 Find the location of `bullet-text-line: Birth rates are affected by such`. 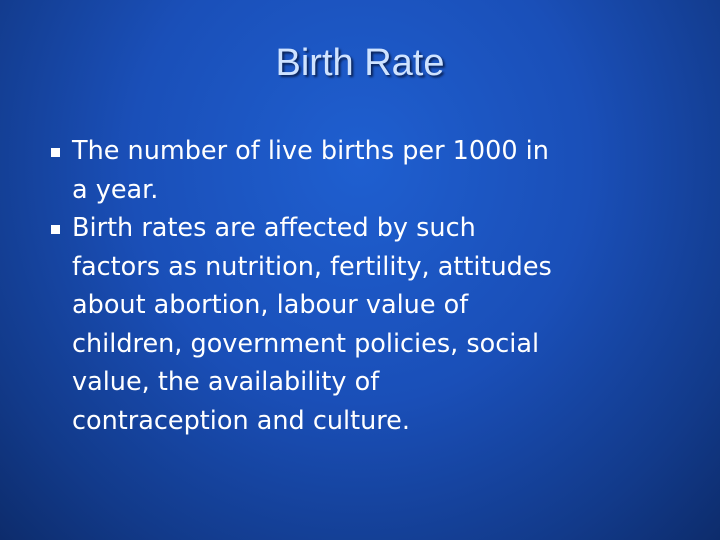

bullet-text-line: Birth rates are affected by such is located at coordinates (274, 228).